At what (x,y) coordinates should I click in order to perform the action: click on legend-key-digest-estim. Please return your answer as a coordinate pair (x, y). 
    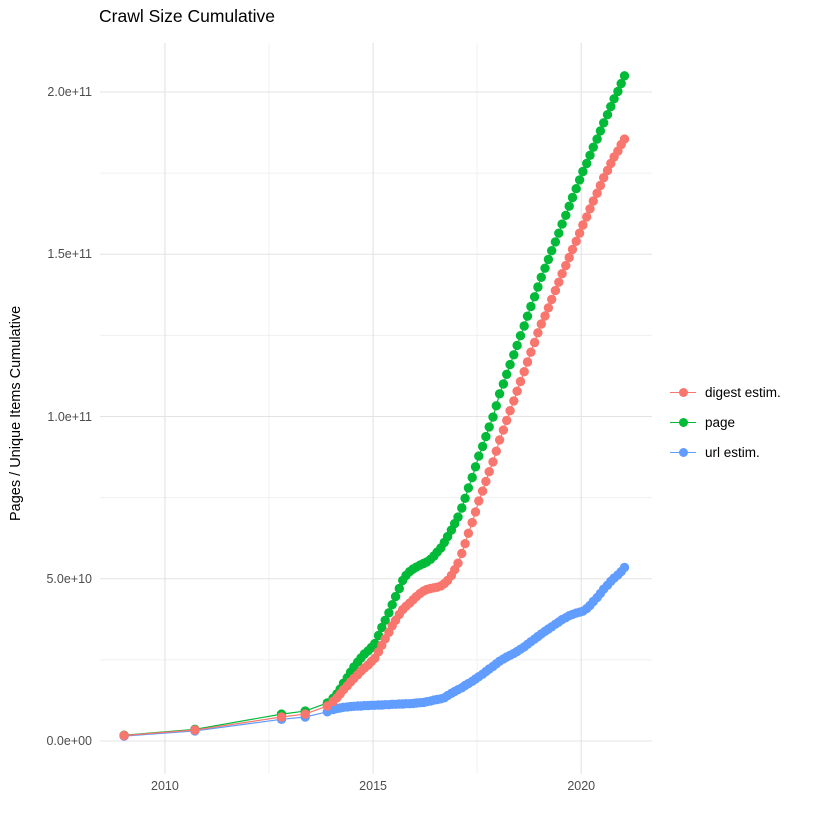
    Looking at the image, I should click on (683, 392).